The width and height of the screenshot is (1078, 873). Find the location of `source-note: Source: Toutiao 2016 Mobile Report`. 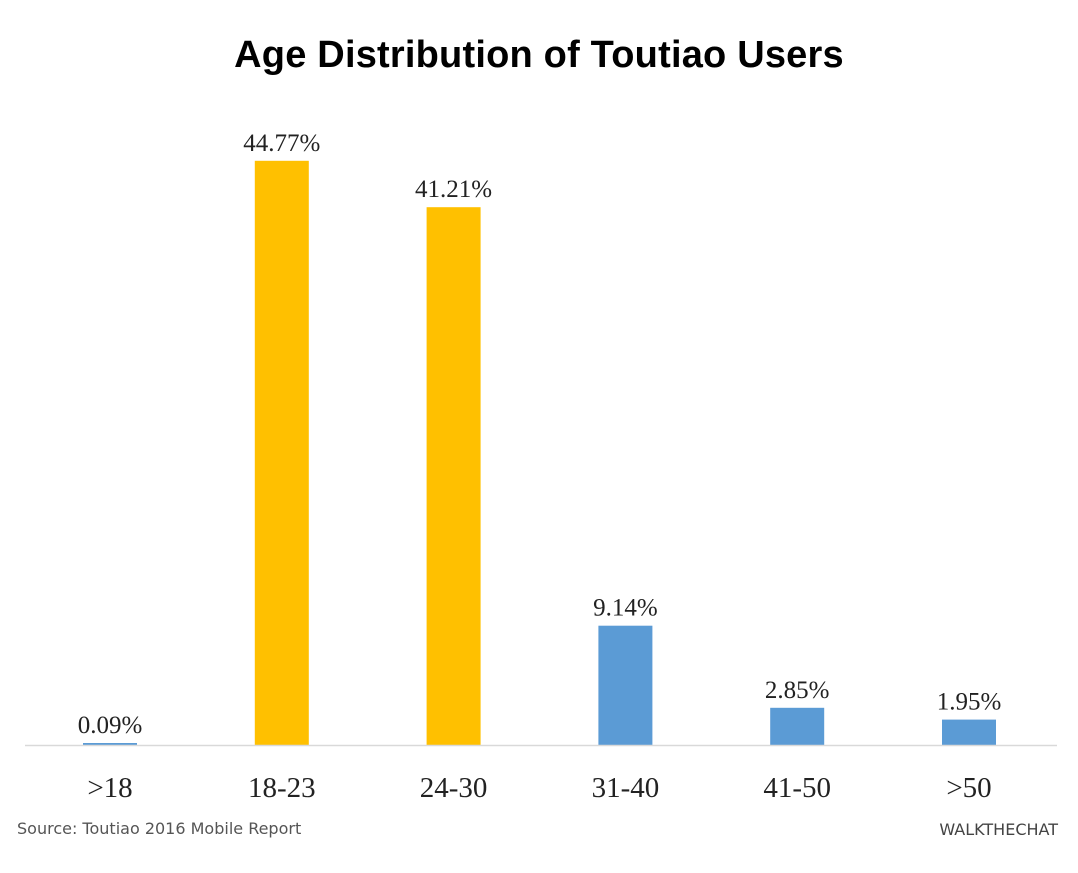

source-note: Source: Toutiao 2016 Mobile Report is located at coordinates (159, 828).